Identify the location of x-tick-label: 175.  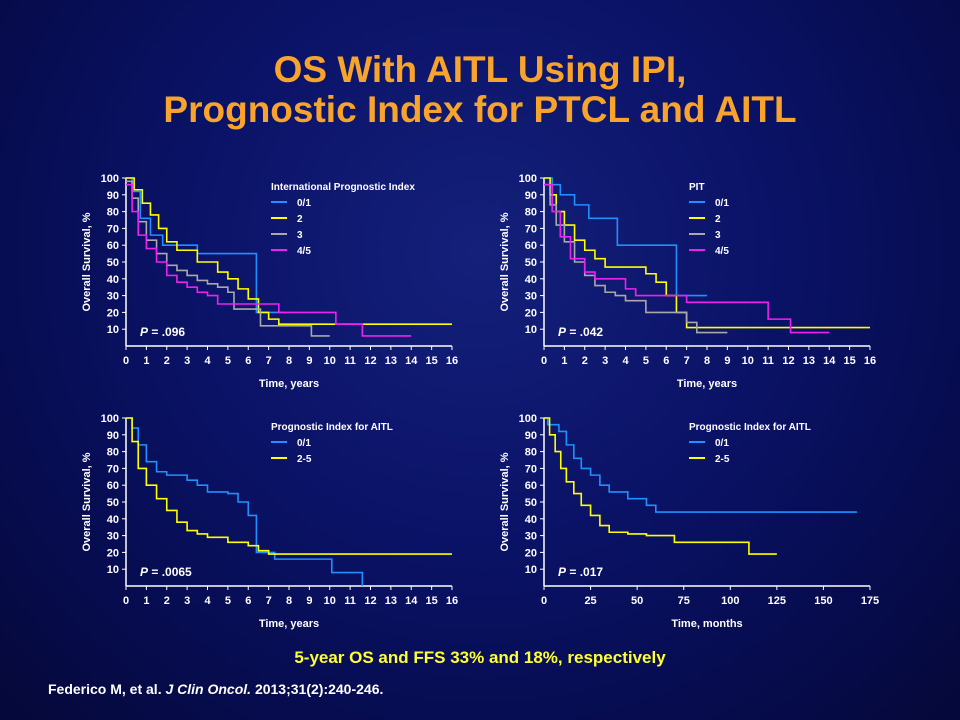
(870, 601).